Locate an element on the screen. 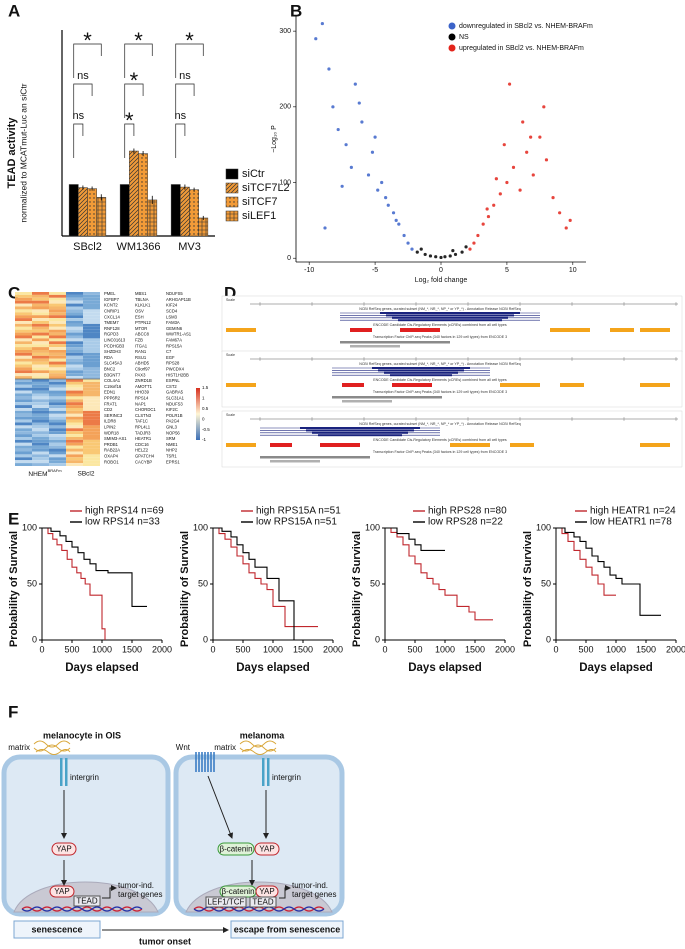 Image resolution: width=685 pixels, height=949 pixels. gene-label: RPS15A is located at coordinates (174, 345).